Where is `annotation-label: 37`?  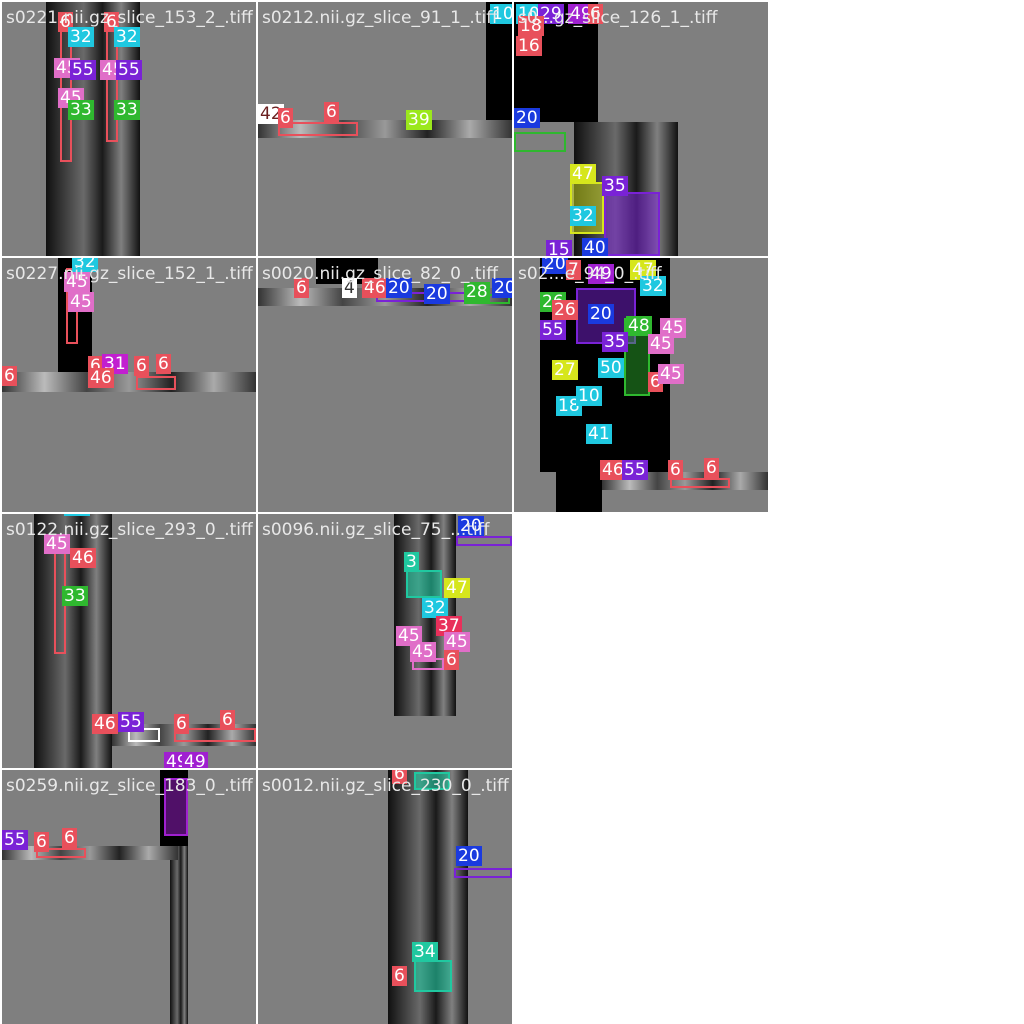
annotation-label: 37 is located at coordinates (449, 626).